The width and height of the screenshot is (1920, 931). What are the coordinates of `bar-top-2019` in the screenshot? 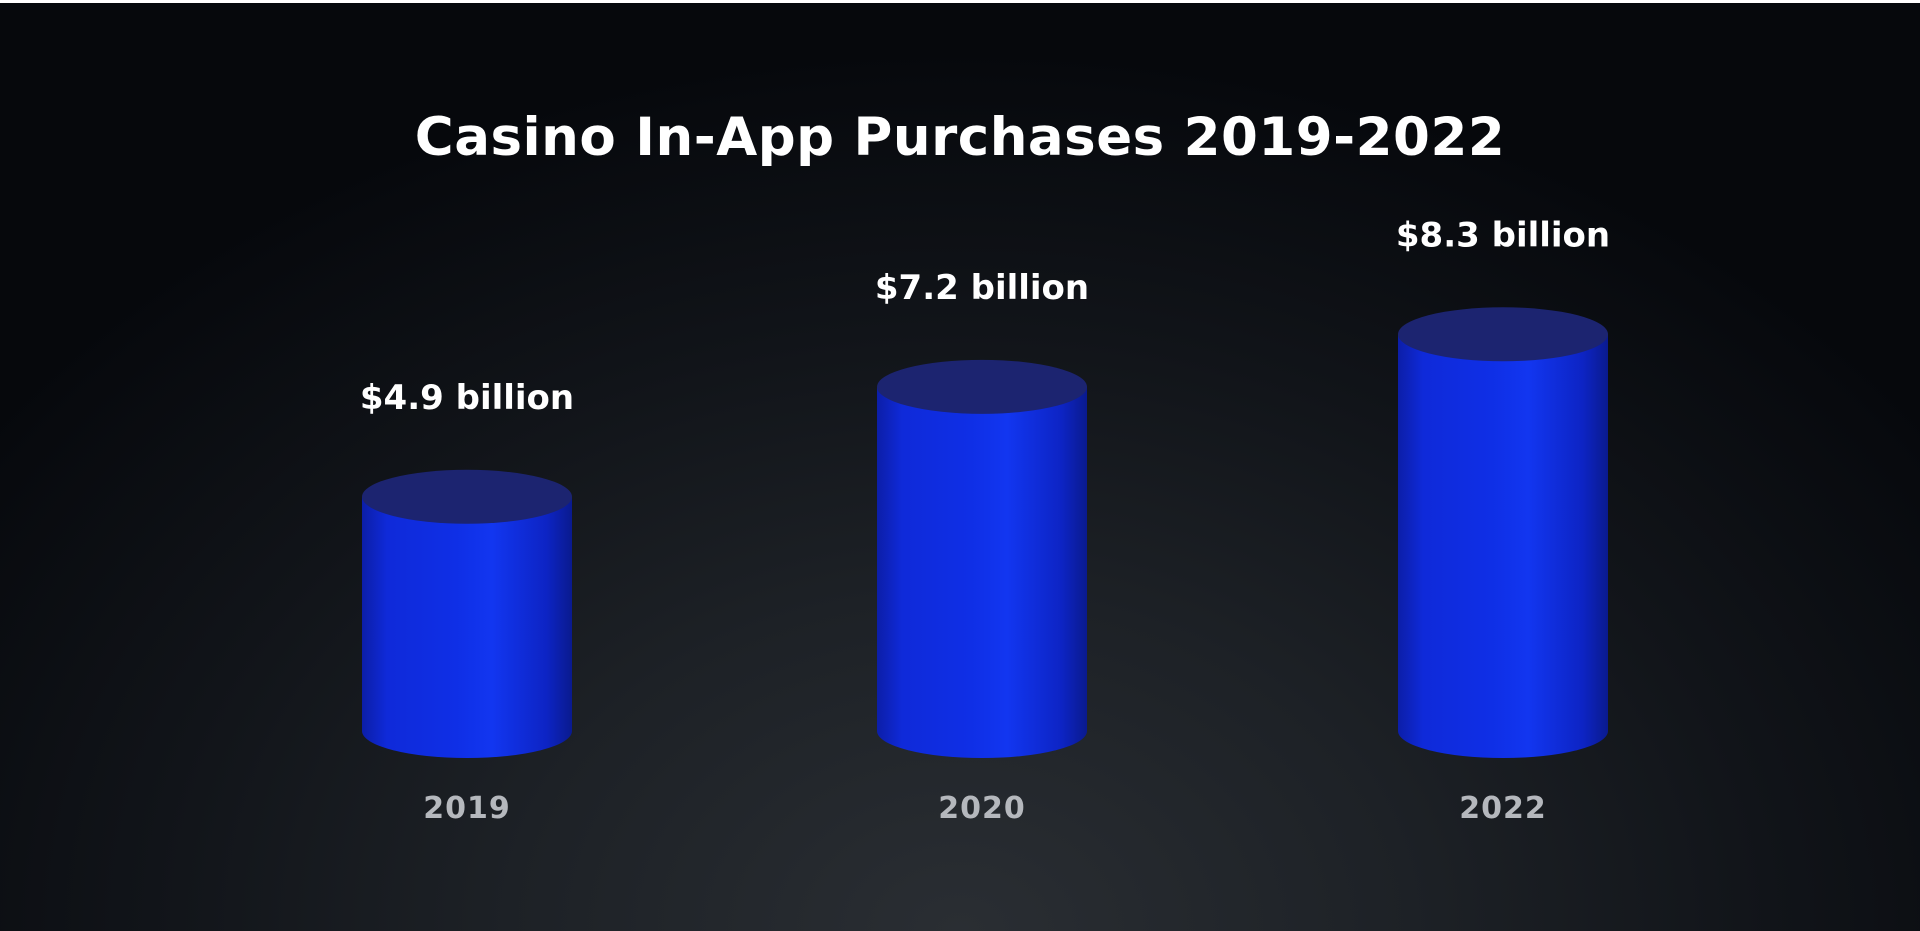 It's located at (467, 496).